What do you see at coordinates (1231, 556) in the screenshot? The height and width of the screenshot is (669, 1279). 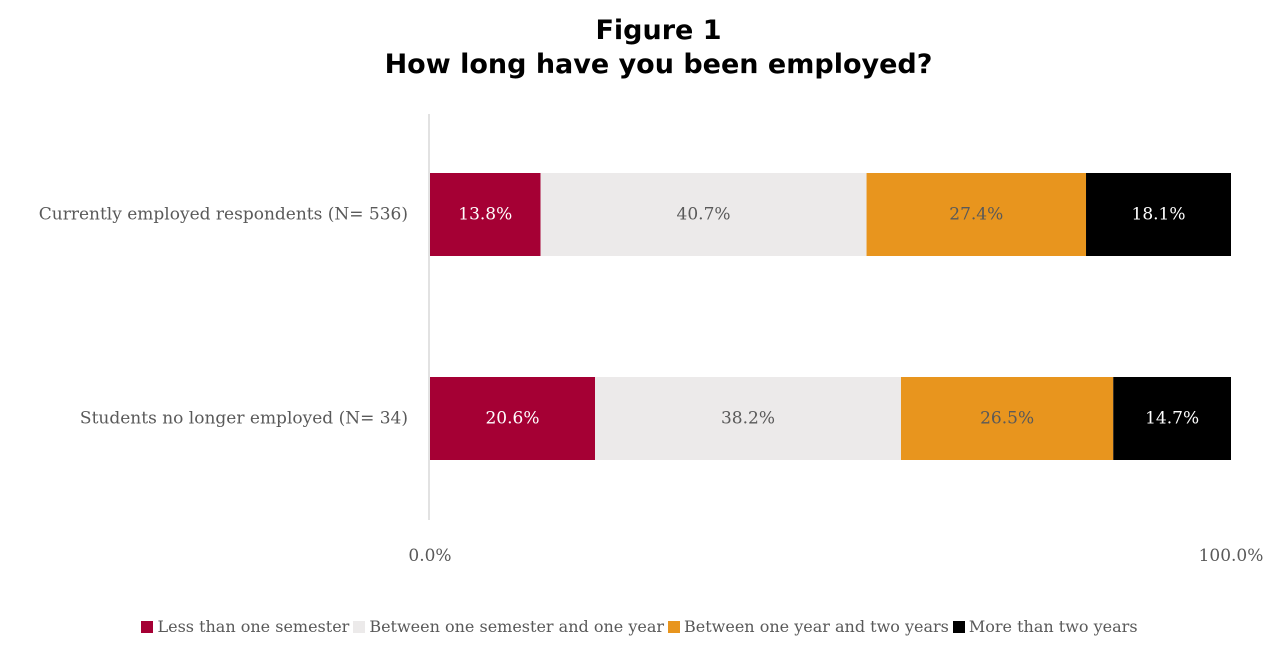 I see `x-tick-label: 100.0%` at bounding box center [1231, 556].